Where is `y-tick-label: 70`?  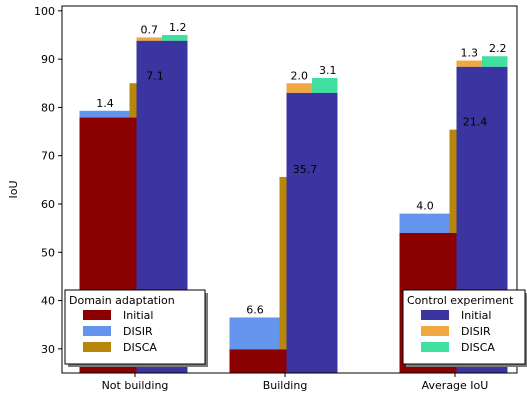
y-tick-label: 70 is located at coordinates (48, 156).